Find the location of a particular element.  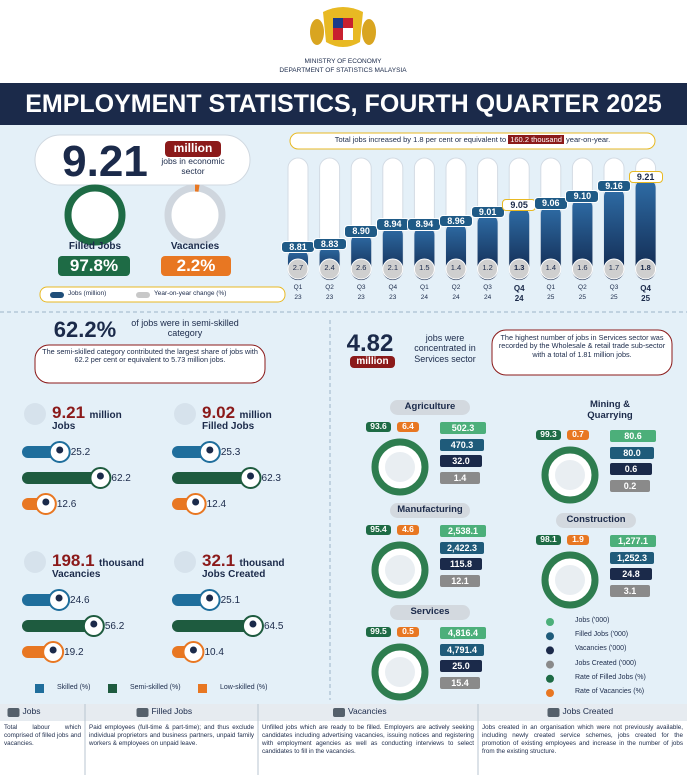

sector-legend: Vacancies ('000) is located at coordinates (601, 649).